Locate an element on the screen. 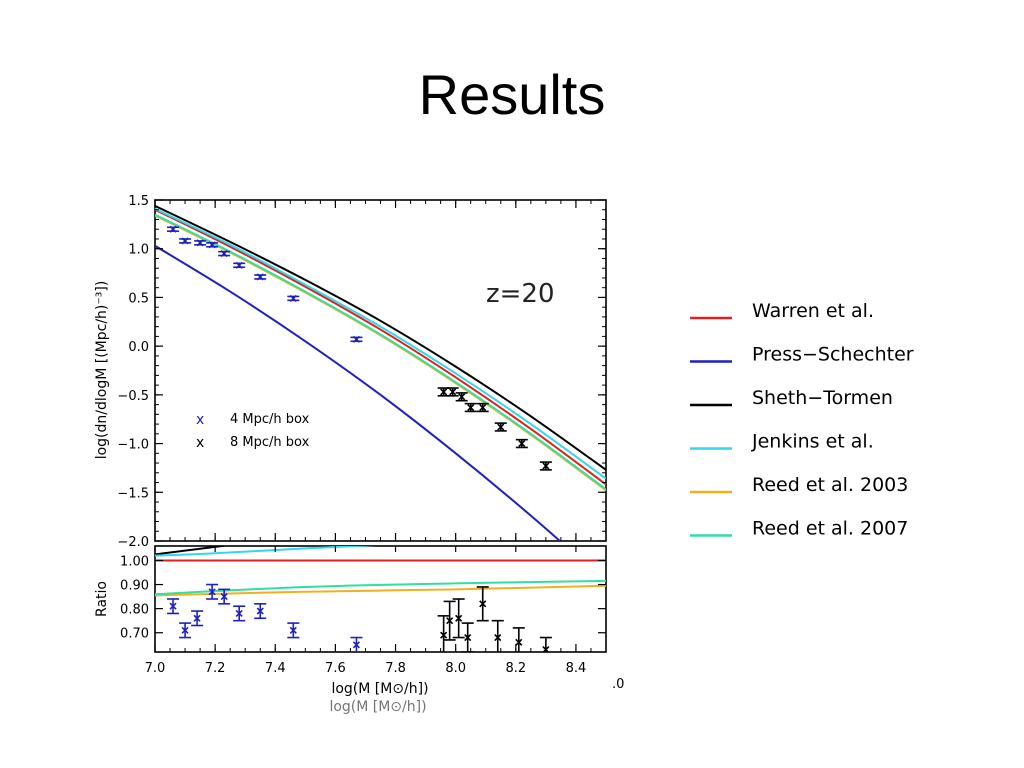 This screenshot has height=768, width=1024. inset-legend-marker-4mpc: x is located at coordinates (200, 420).